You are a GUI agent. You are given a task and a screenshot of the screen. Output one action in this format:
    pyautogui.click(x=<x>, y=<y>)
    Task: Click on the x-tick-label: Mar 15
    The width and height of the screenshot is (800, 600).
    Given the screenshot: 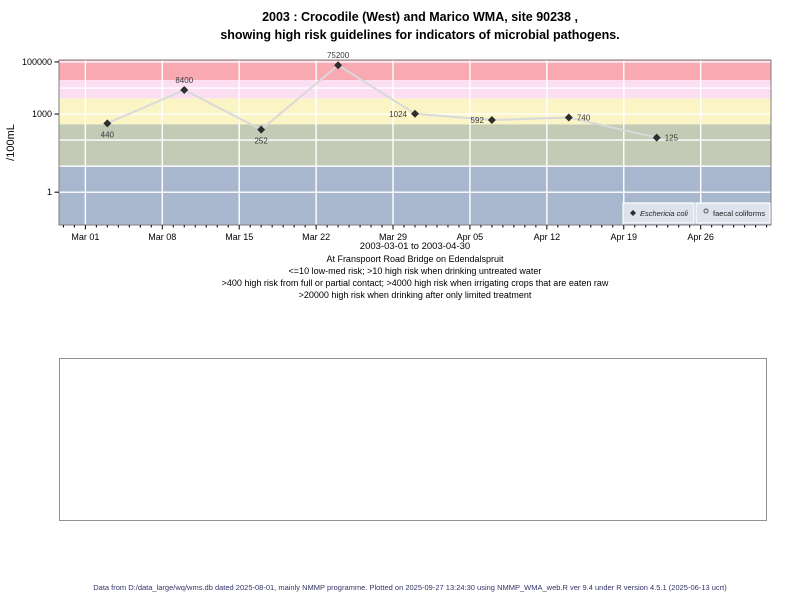 What is the action you would take?
    pyautogui.click(x=239, y=237)
    